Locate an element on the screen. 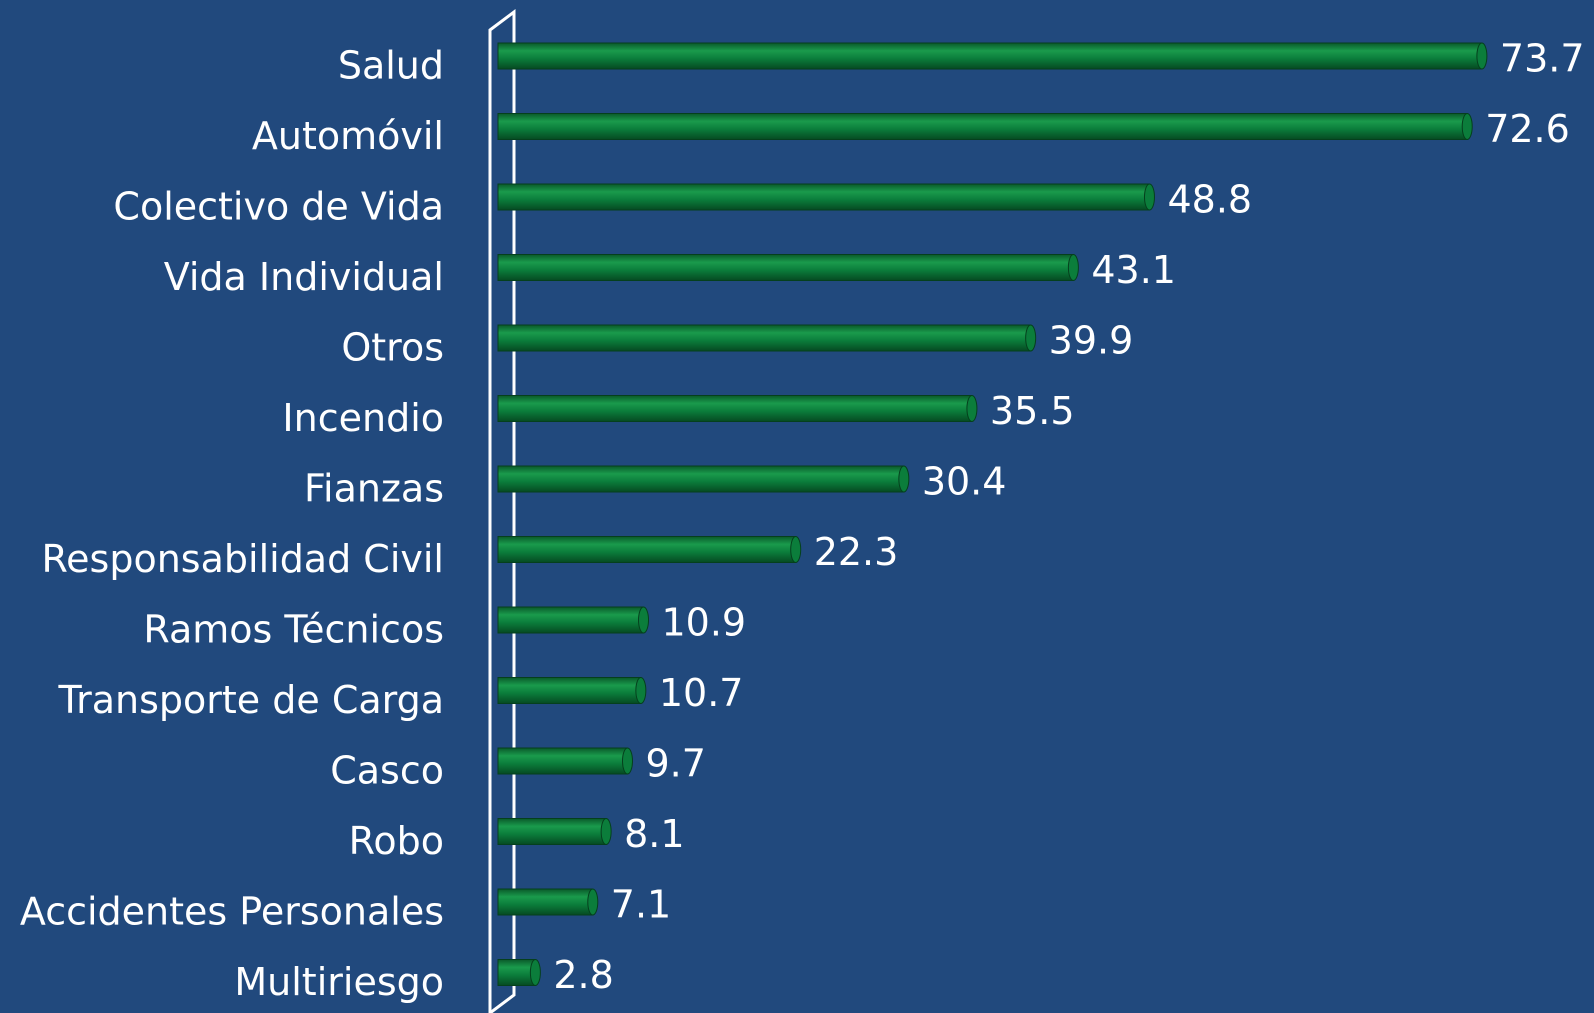  category-label: Fianzas is located at coordinates (374, 489).